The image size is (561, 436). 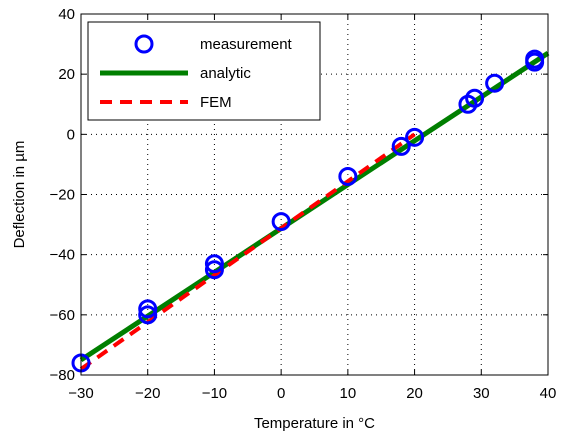 I want to click on x-axis-title: Temperature in °C, so click(x=314, y=423).